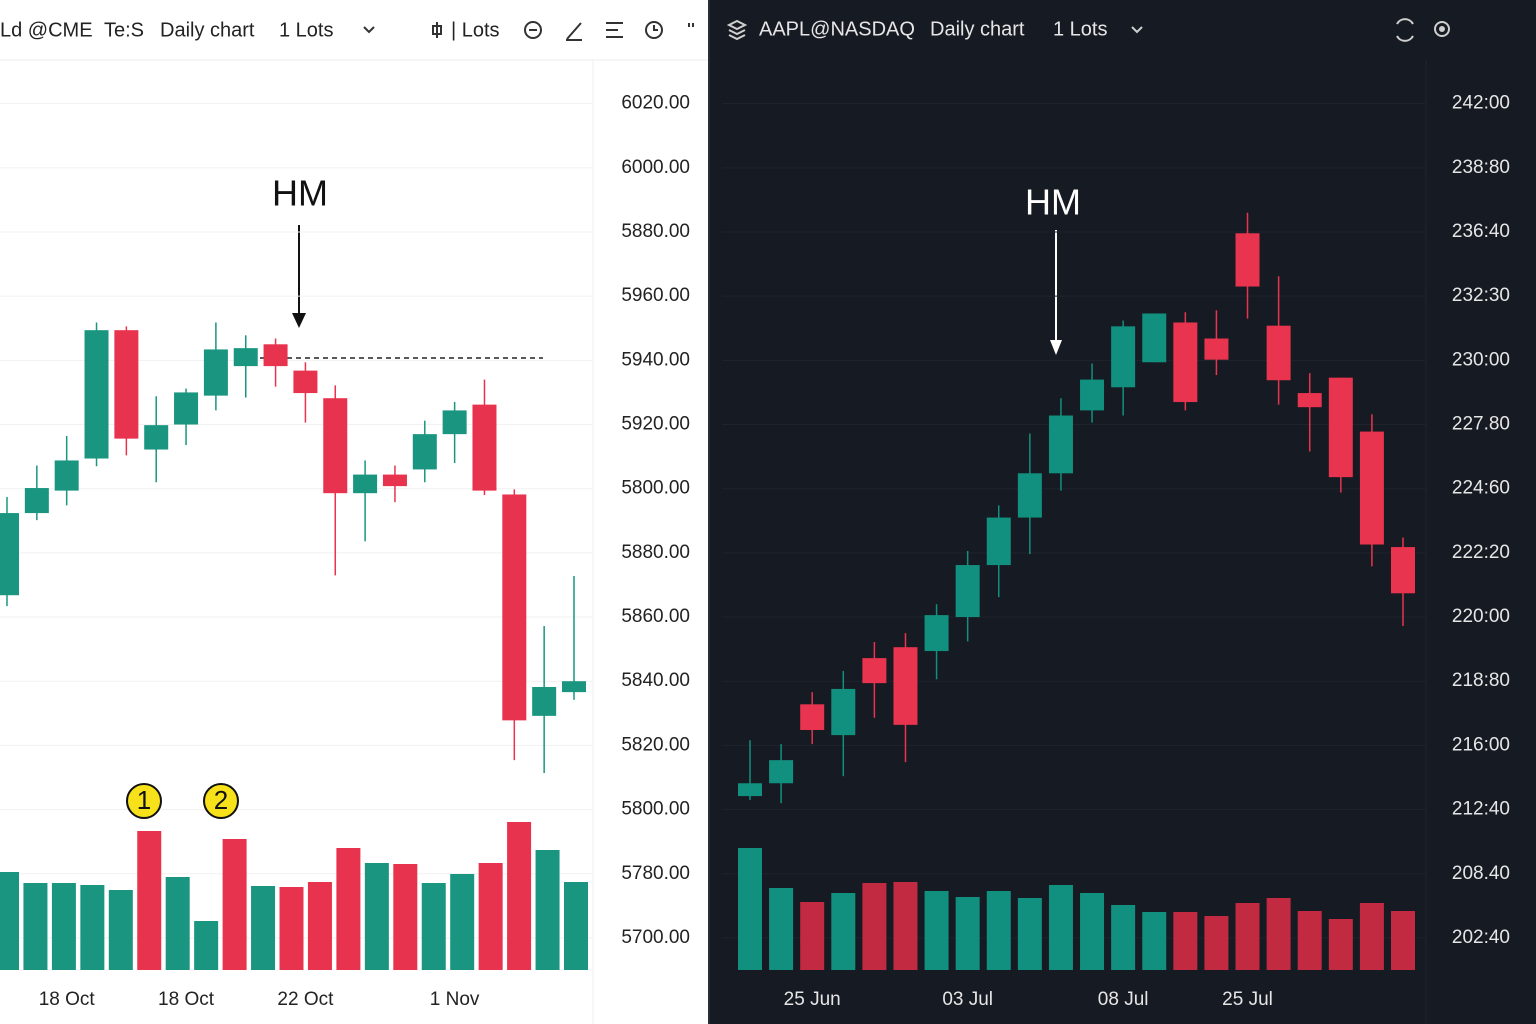 The width and height of the screenshot is (1536, 1024). I want to click on y-tick-label: 202:40, so click(1481, 937).